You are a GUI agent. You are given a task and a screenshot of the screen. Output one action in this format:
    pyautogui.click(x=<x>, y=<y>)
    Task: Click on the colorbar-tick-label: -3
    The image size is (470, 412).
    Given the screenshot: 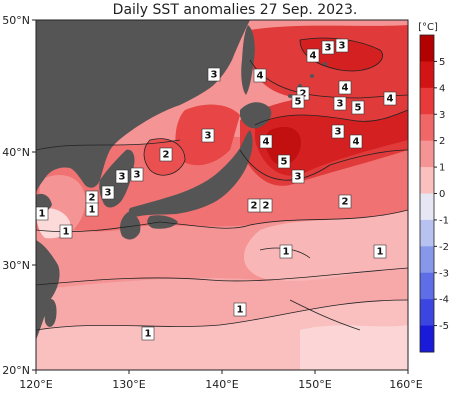 What is the action you would take?
    pyautogui.click(x=444, y=273)
    